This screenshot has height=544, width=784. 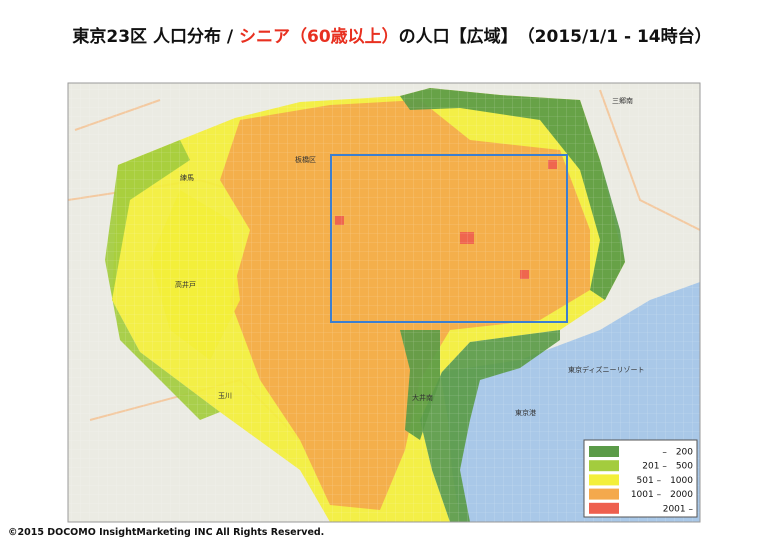 I want to click on title-highlight: シニア（60歳以上）, so click(x=319, y=37).